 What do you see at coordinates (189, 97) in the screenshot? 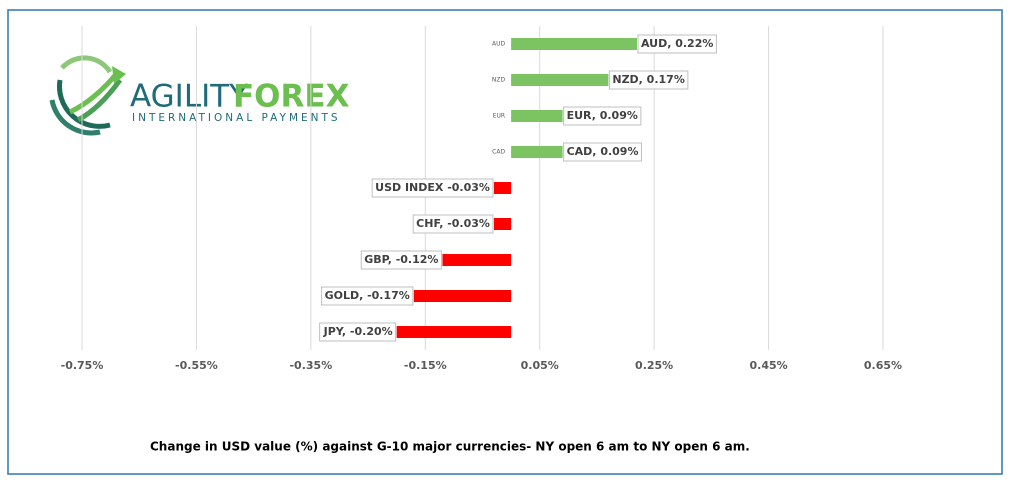
I see `logo-brand-1: AGILITY` at bounding box center [189, 97].